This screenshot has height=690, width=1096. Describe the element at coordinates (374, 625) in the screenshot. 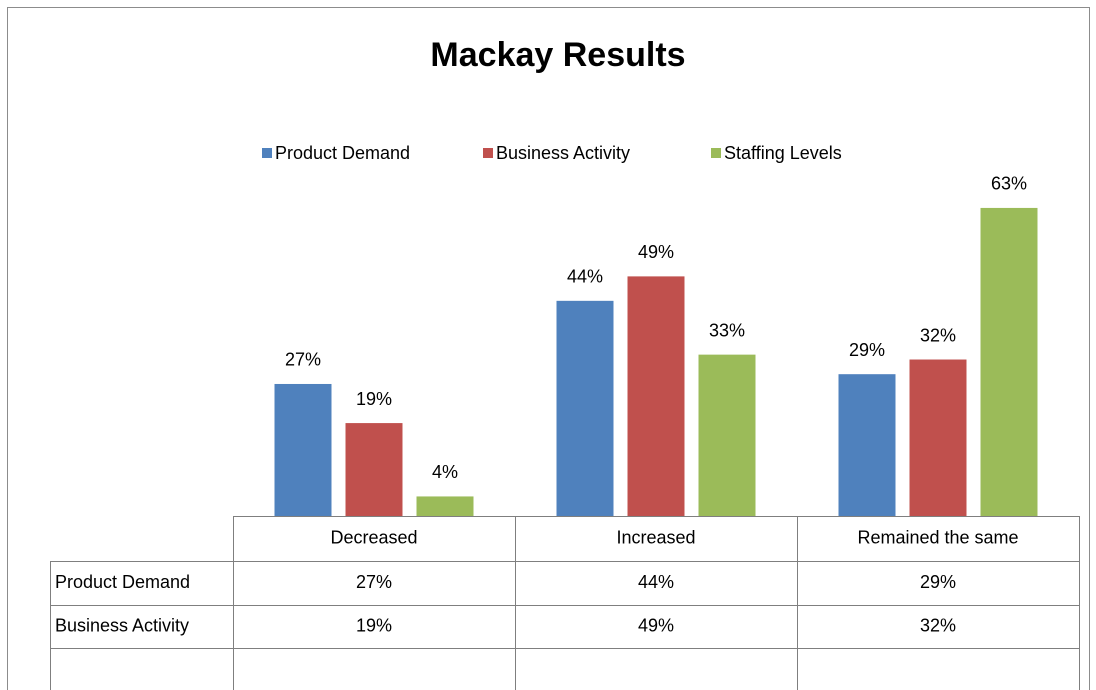

I see `table-cell: 19%` at that location.